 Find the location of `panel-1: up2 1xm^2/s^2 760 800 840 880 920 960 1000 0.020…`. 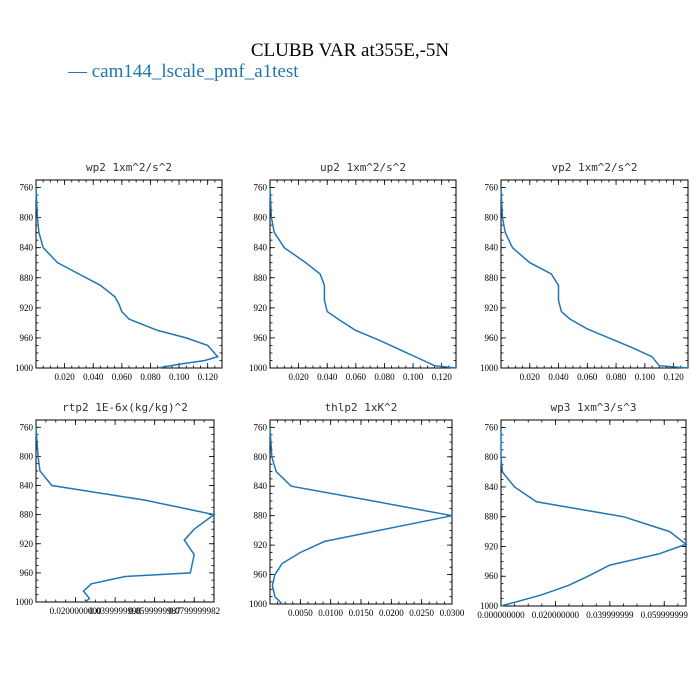

panel-1: up2 1xm^2/s^2 760 800 840 880 920 960 1000 0.020… is located at coordinates (353, 271).